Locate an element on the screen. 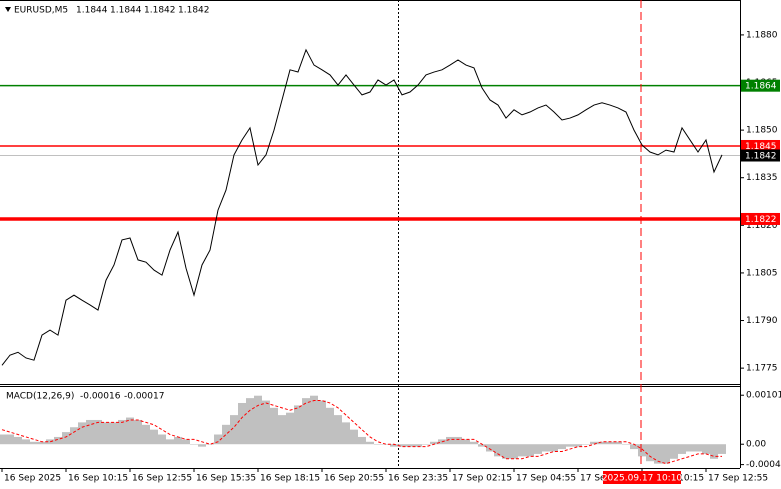  level-label: 1.1842 is located at coordinates (761, 157).